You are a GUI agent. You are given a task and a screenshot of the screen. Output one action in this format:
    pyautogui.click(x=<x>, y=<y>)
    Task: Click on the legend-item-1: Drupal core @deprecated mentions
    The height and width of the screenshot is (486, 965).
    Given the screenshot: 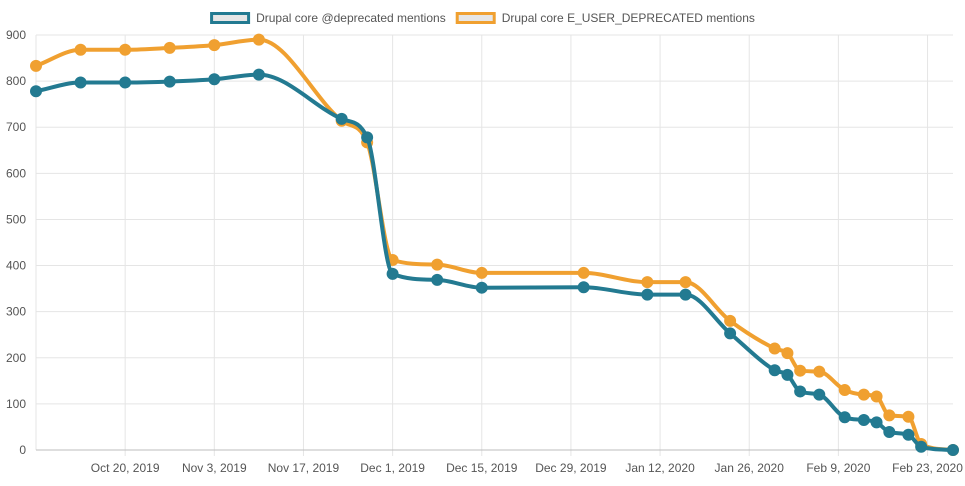 What is the action you would take?
    pyautogui.click(x=328, y=18)
    